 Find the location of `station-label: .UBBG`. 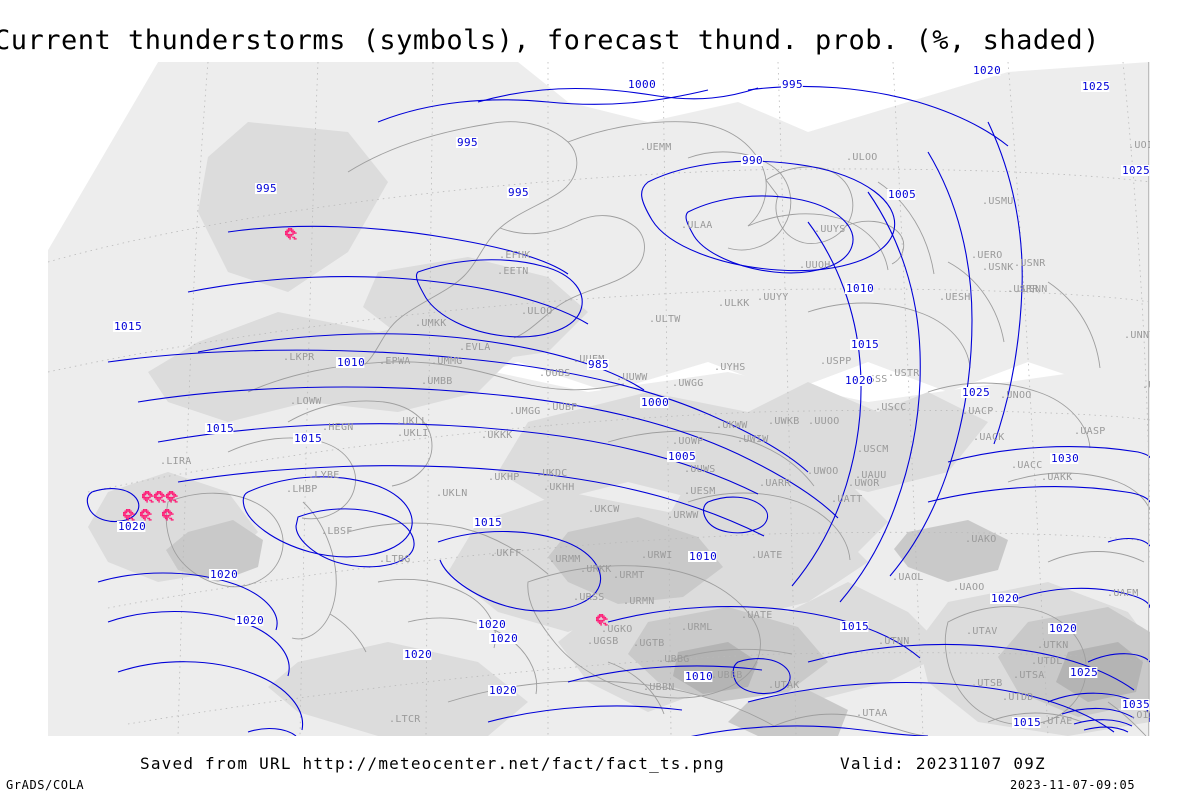

station-label: .UBBG is located at coordinates (674, 659).